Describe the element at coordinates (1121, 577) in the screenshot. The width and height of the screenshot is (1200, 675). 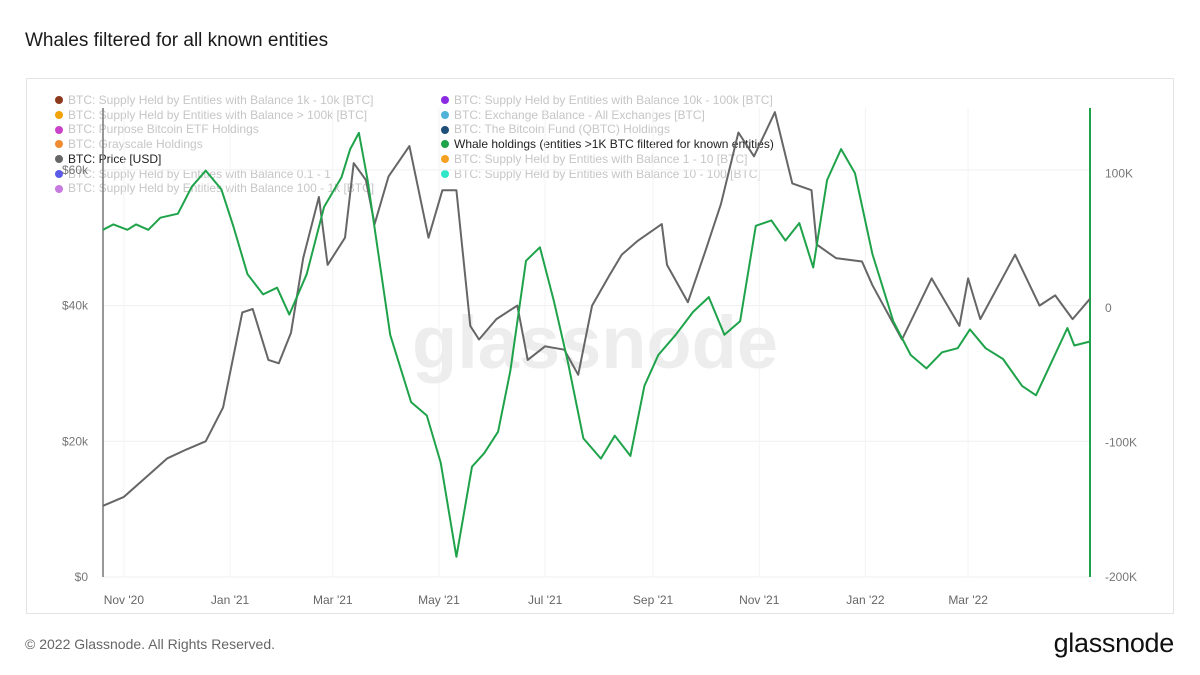
I see `y-right-tick-label: -200K` at that location.